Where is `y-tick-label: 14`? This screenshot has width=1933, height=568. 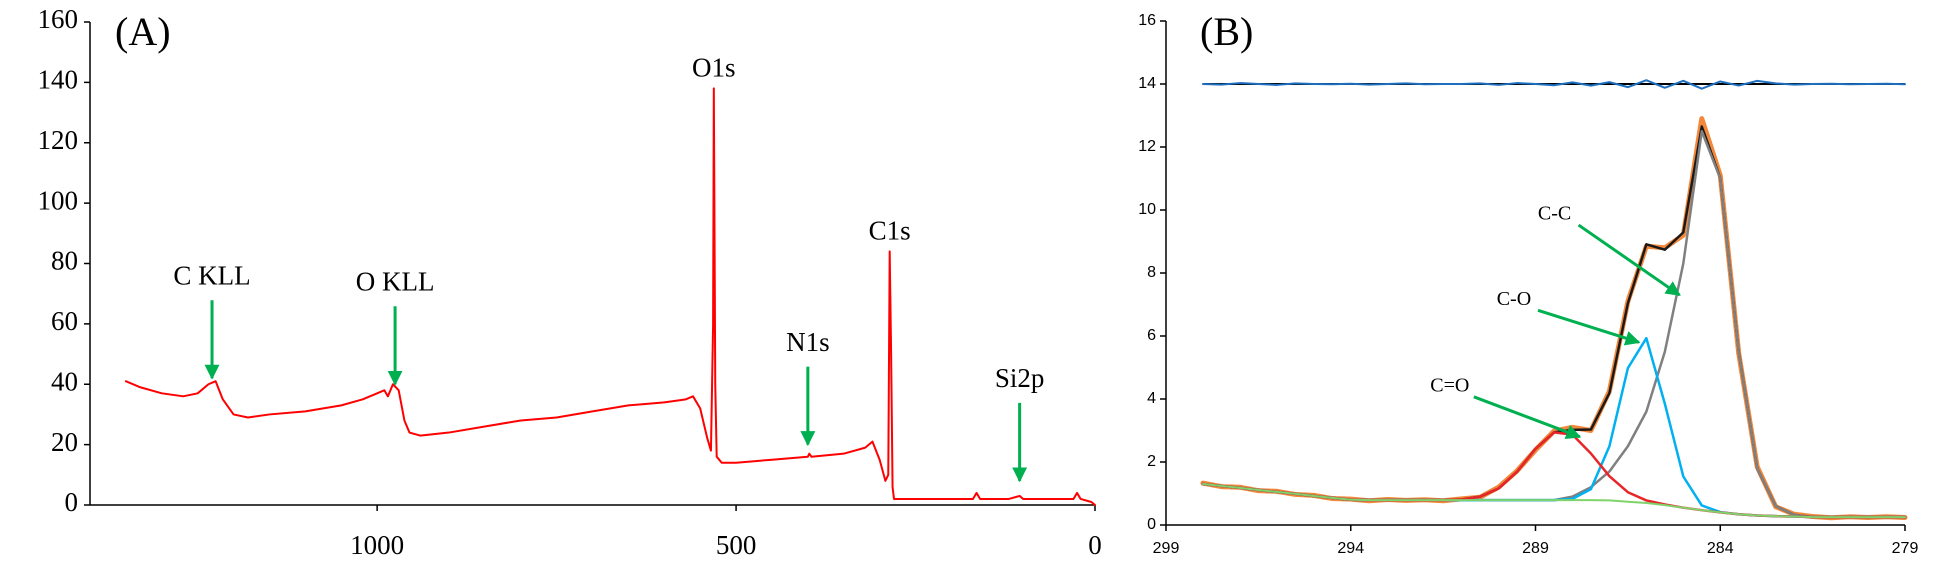
y-tick-label: 14 is located at coordinates (1147, 83).